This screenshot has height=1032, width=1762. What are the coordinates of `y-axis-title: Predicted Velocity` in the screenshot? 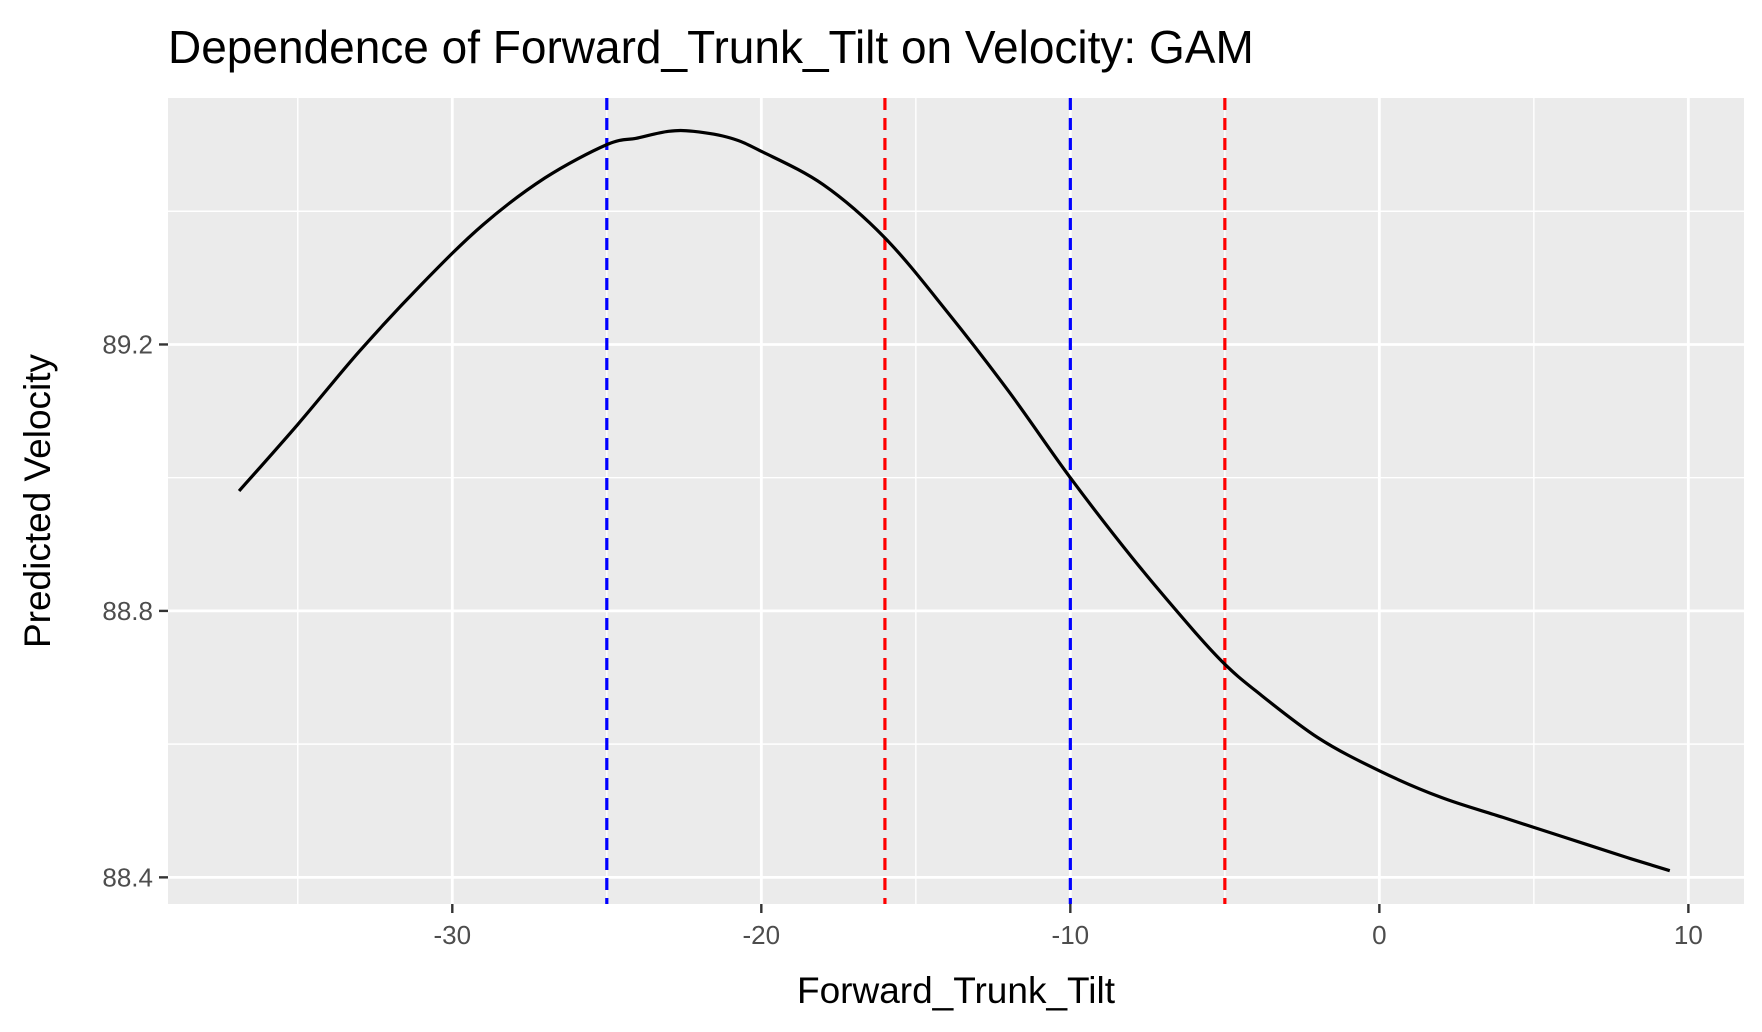 It's located at (37, 500).